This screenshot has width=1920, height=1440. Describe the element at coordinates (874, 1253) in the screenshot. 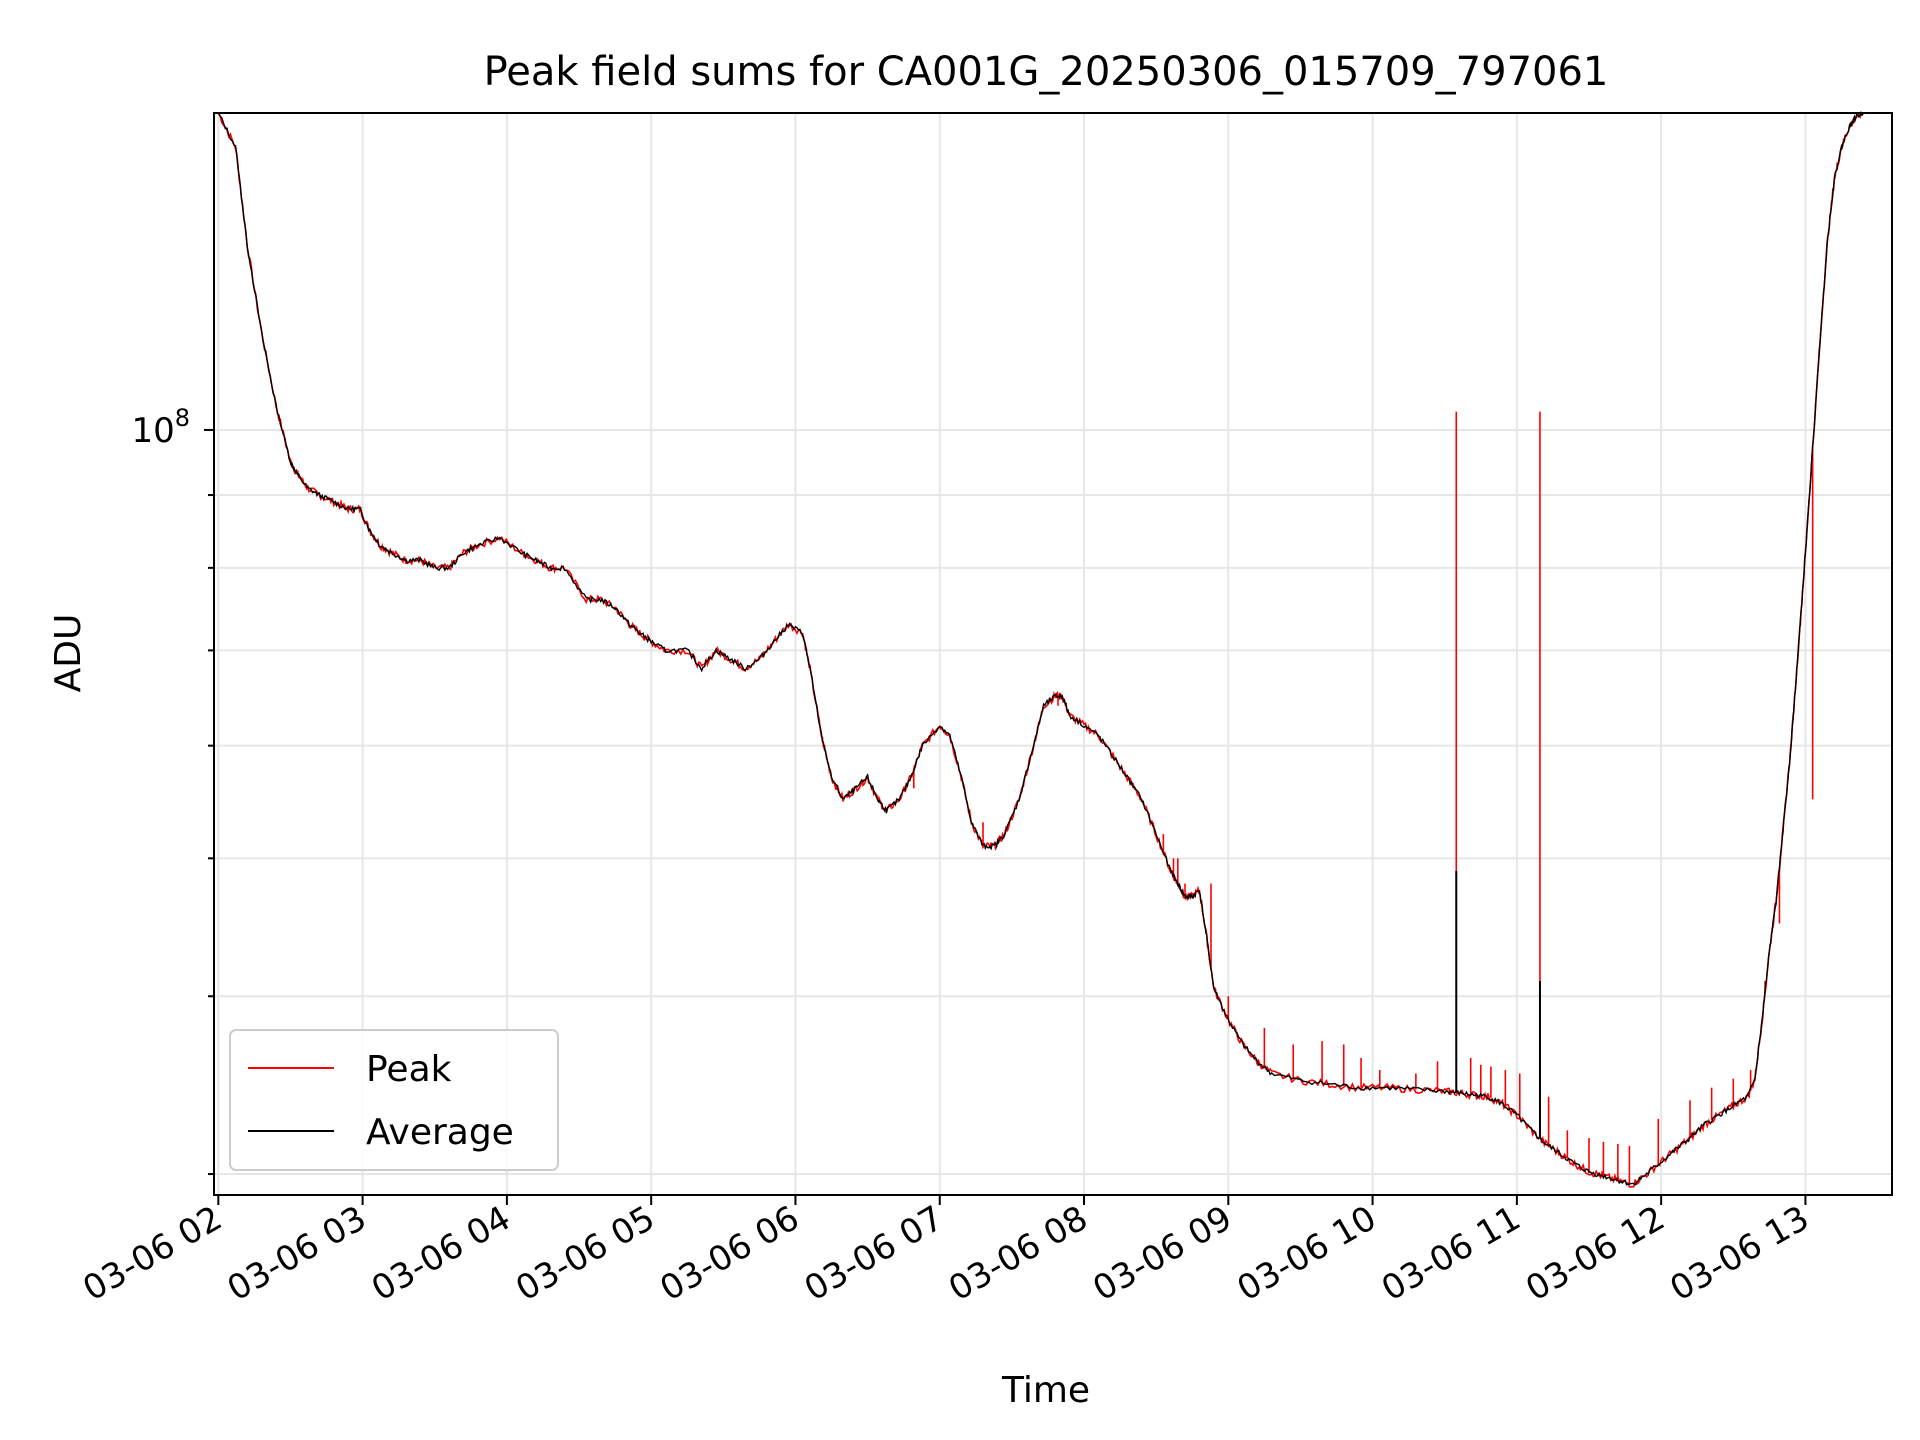

I see `x-tick-label: 03-06 07` at that location.